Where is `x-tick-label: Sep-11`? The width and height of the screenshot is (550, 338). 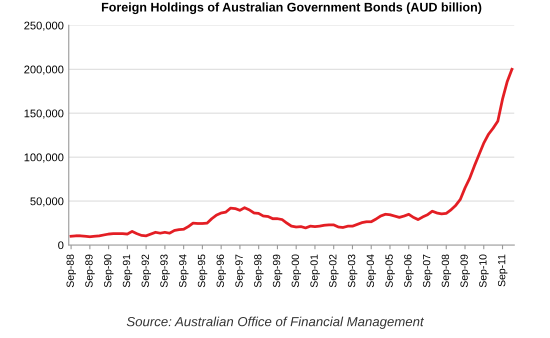 x-tick-label: Sep-11 is located at coordinates (503, 270).